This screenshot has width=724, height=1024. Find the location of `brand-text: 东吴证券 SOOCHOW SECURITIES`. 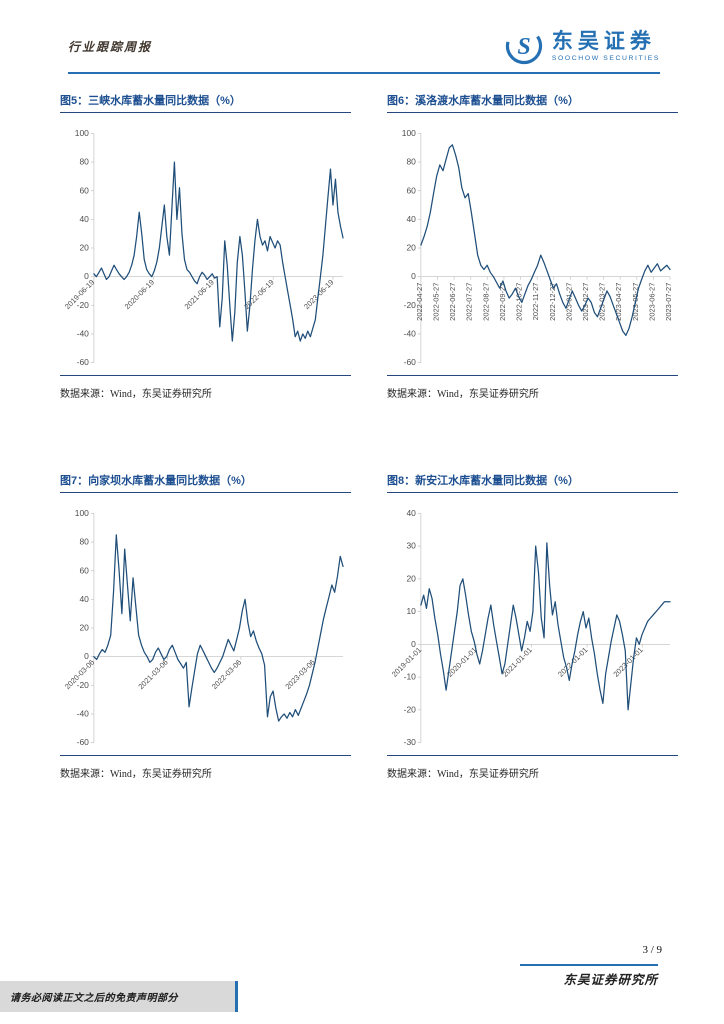

brand-text: 东吴证券 SOOCHOW SECURITIES is located at coordinates (606, 46).